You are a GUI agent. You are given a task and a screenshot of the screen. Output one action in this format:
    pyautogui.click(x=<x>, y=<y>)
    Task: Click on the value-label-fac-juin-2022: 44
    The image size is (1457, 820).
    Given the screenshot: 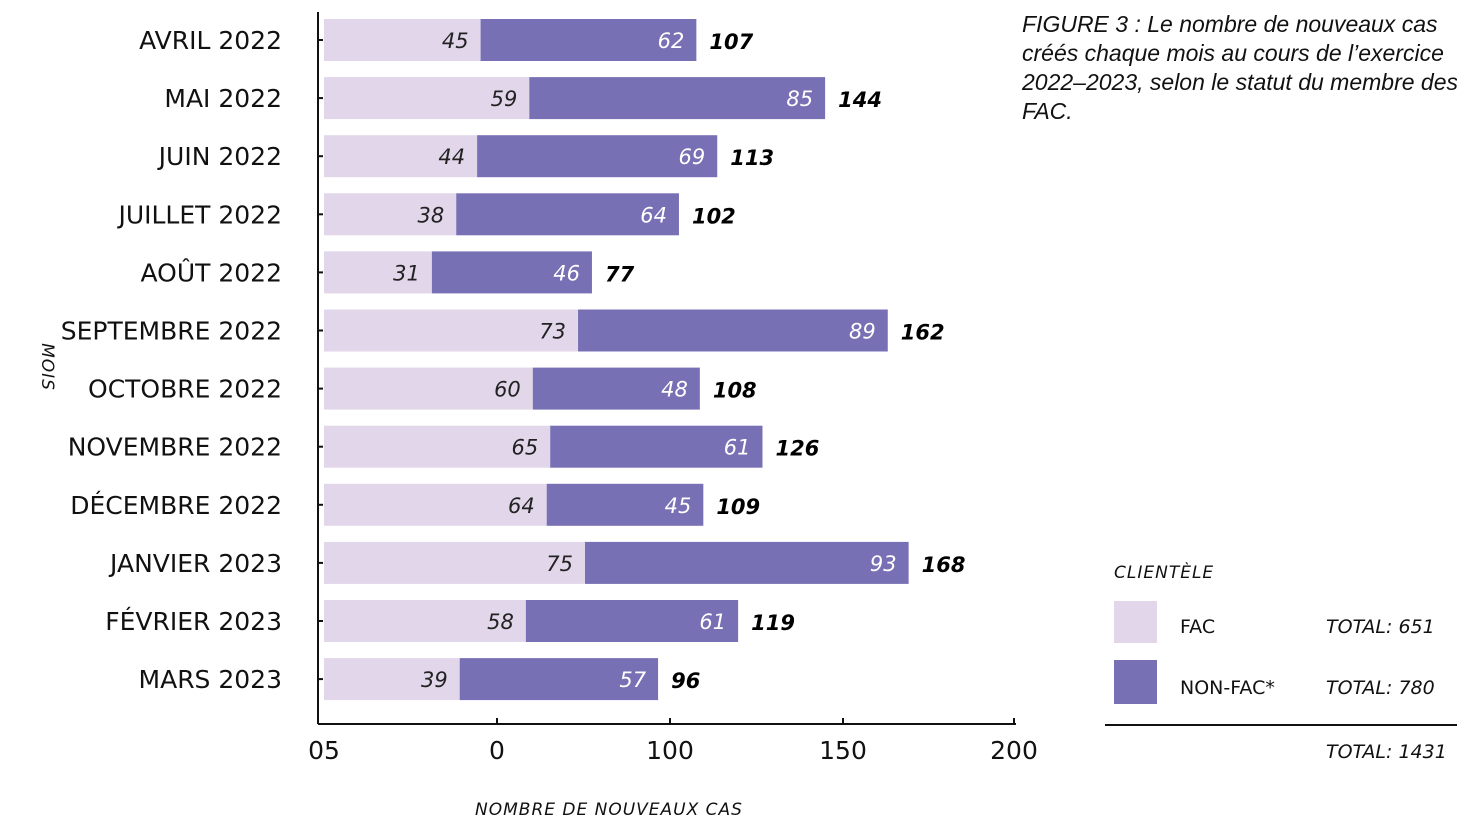 What is the action you would take?
    pyautogui.click(x=451, y=157)
    